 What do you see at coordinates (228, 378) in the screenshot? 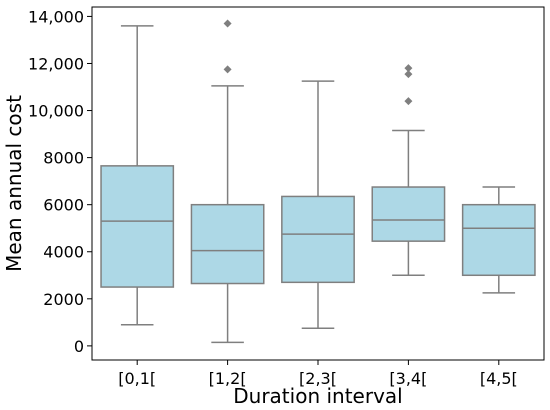
I see `x-tick-label: [1,2[` at bounding box center [228, 378].